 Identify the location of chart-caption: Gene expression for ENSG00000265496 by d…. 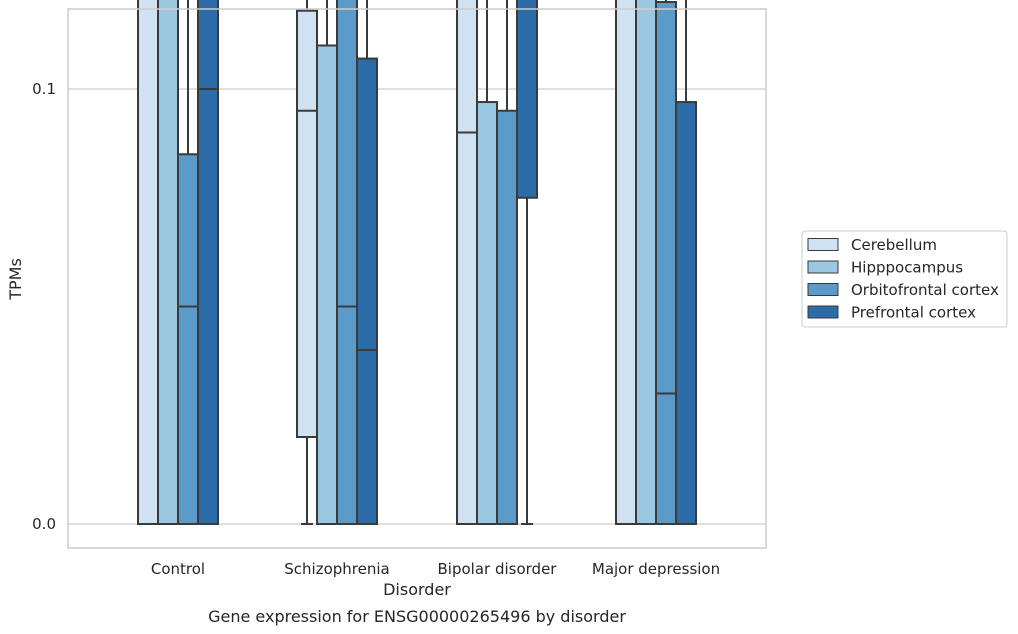
(417, 616).